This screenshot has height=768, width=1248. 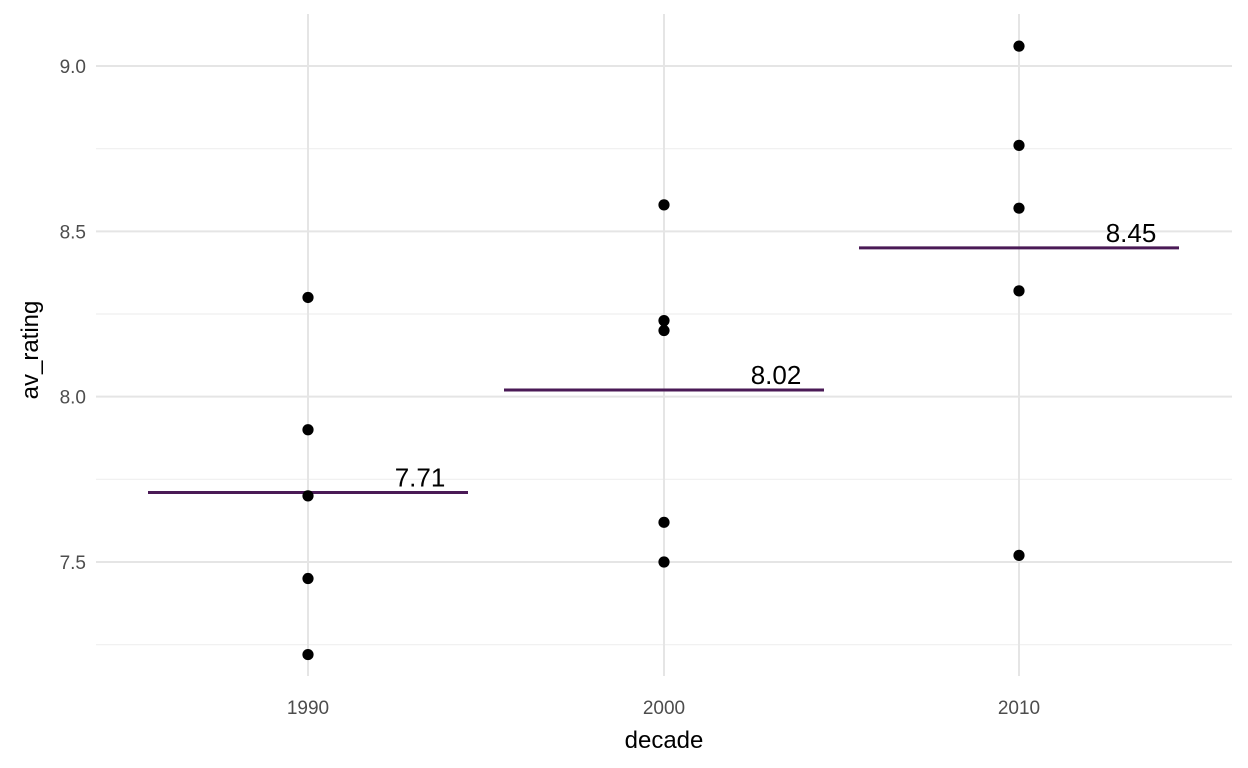 I want to click on x-axis-tick-labels: 1990 2000 2010, so click(x=663, y=708).